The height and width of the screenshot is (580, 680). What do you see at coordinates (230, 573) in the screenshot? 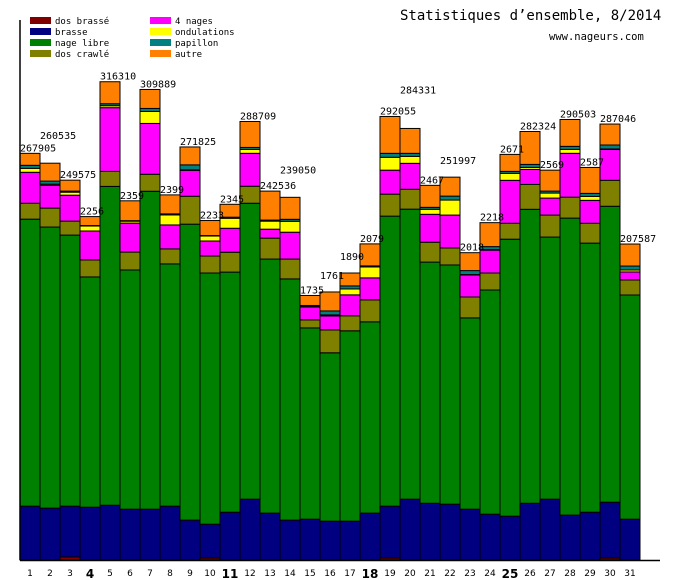
I see `x-tick-label: 11` at bounding box center [230, 573].